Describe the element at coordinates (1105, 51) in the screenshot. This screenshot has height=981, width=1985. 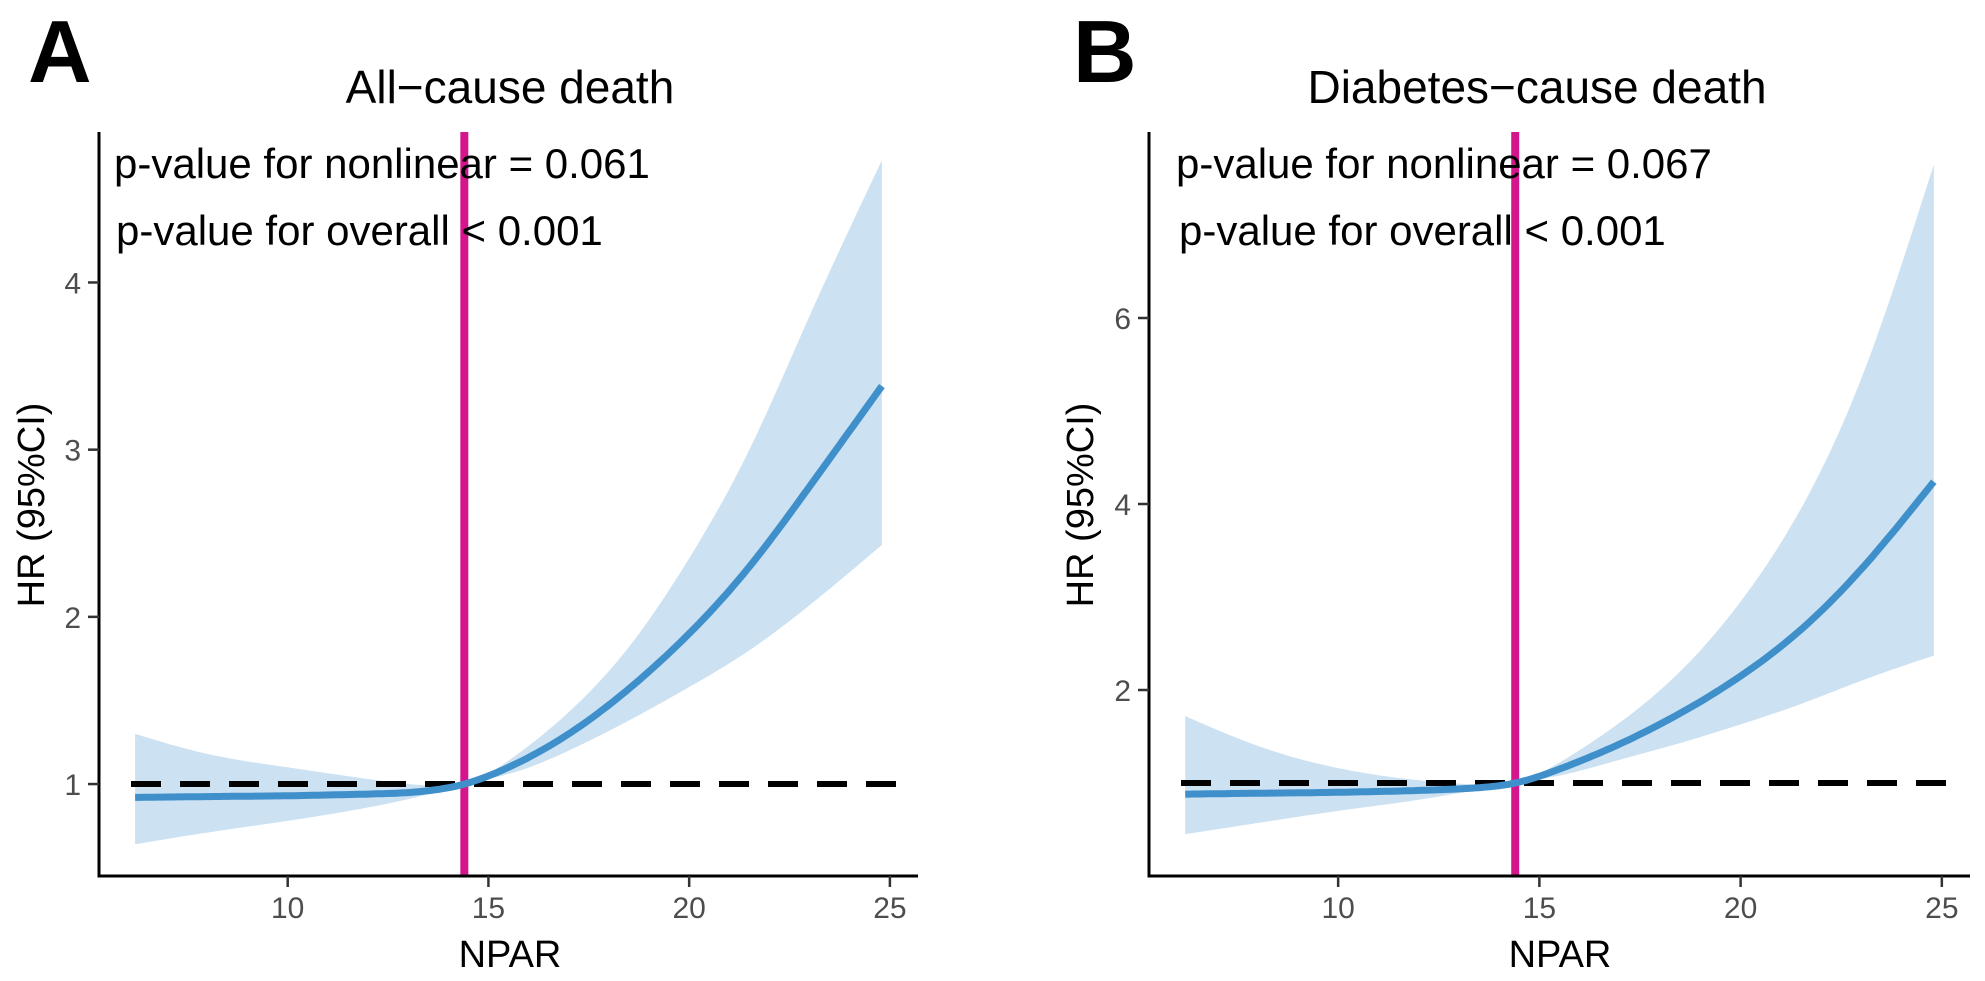
I see `panel-b-letter: B` at that location.